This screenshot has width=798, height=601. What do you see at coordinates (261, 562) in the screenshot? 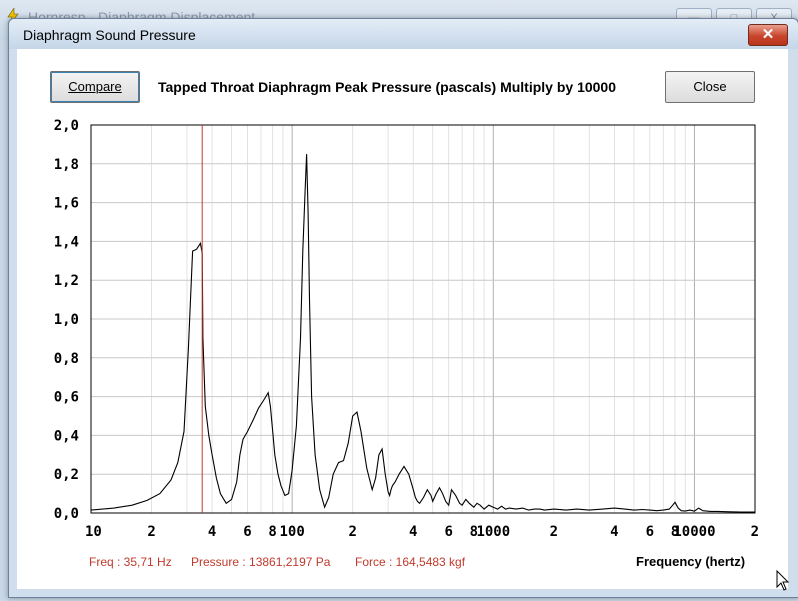
I see `status-pressure: Pressure : 13861,2197 Pa` at bounding box center [261, 562].